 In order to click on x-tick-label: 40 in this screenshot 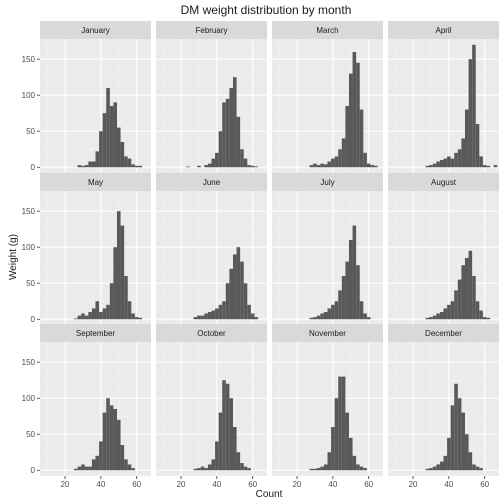, I will do `click(216, 484)`.